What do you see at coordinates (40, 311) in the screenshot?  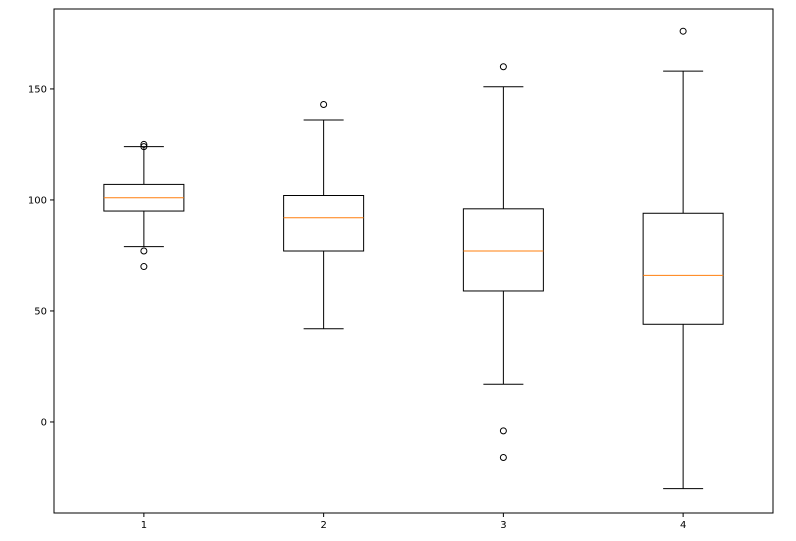 I see `y-tick-label: 50` at bounding box center [40, 311].